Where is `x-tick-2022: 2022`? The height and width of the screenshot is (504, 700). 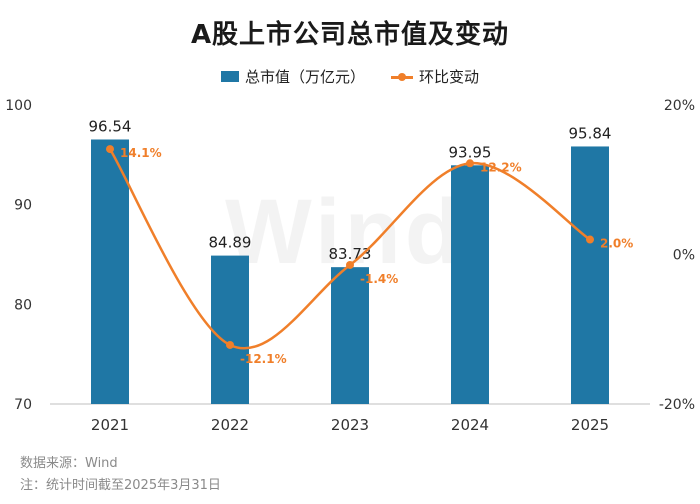
x-tick-2022: 2022 is located at coordinates (230, 425).